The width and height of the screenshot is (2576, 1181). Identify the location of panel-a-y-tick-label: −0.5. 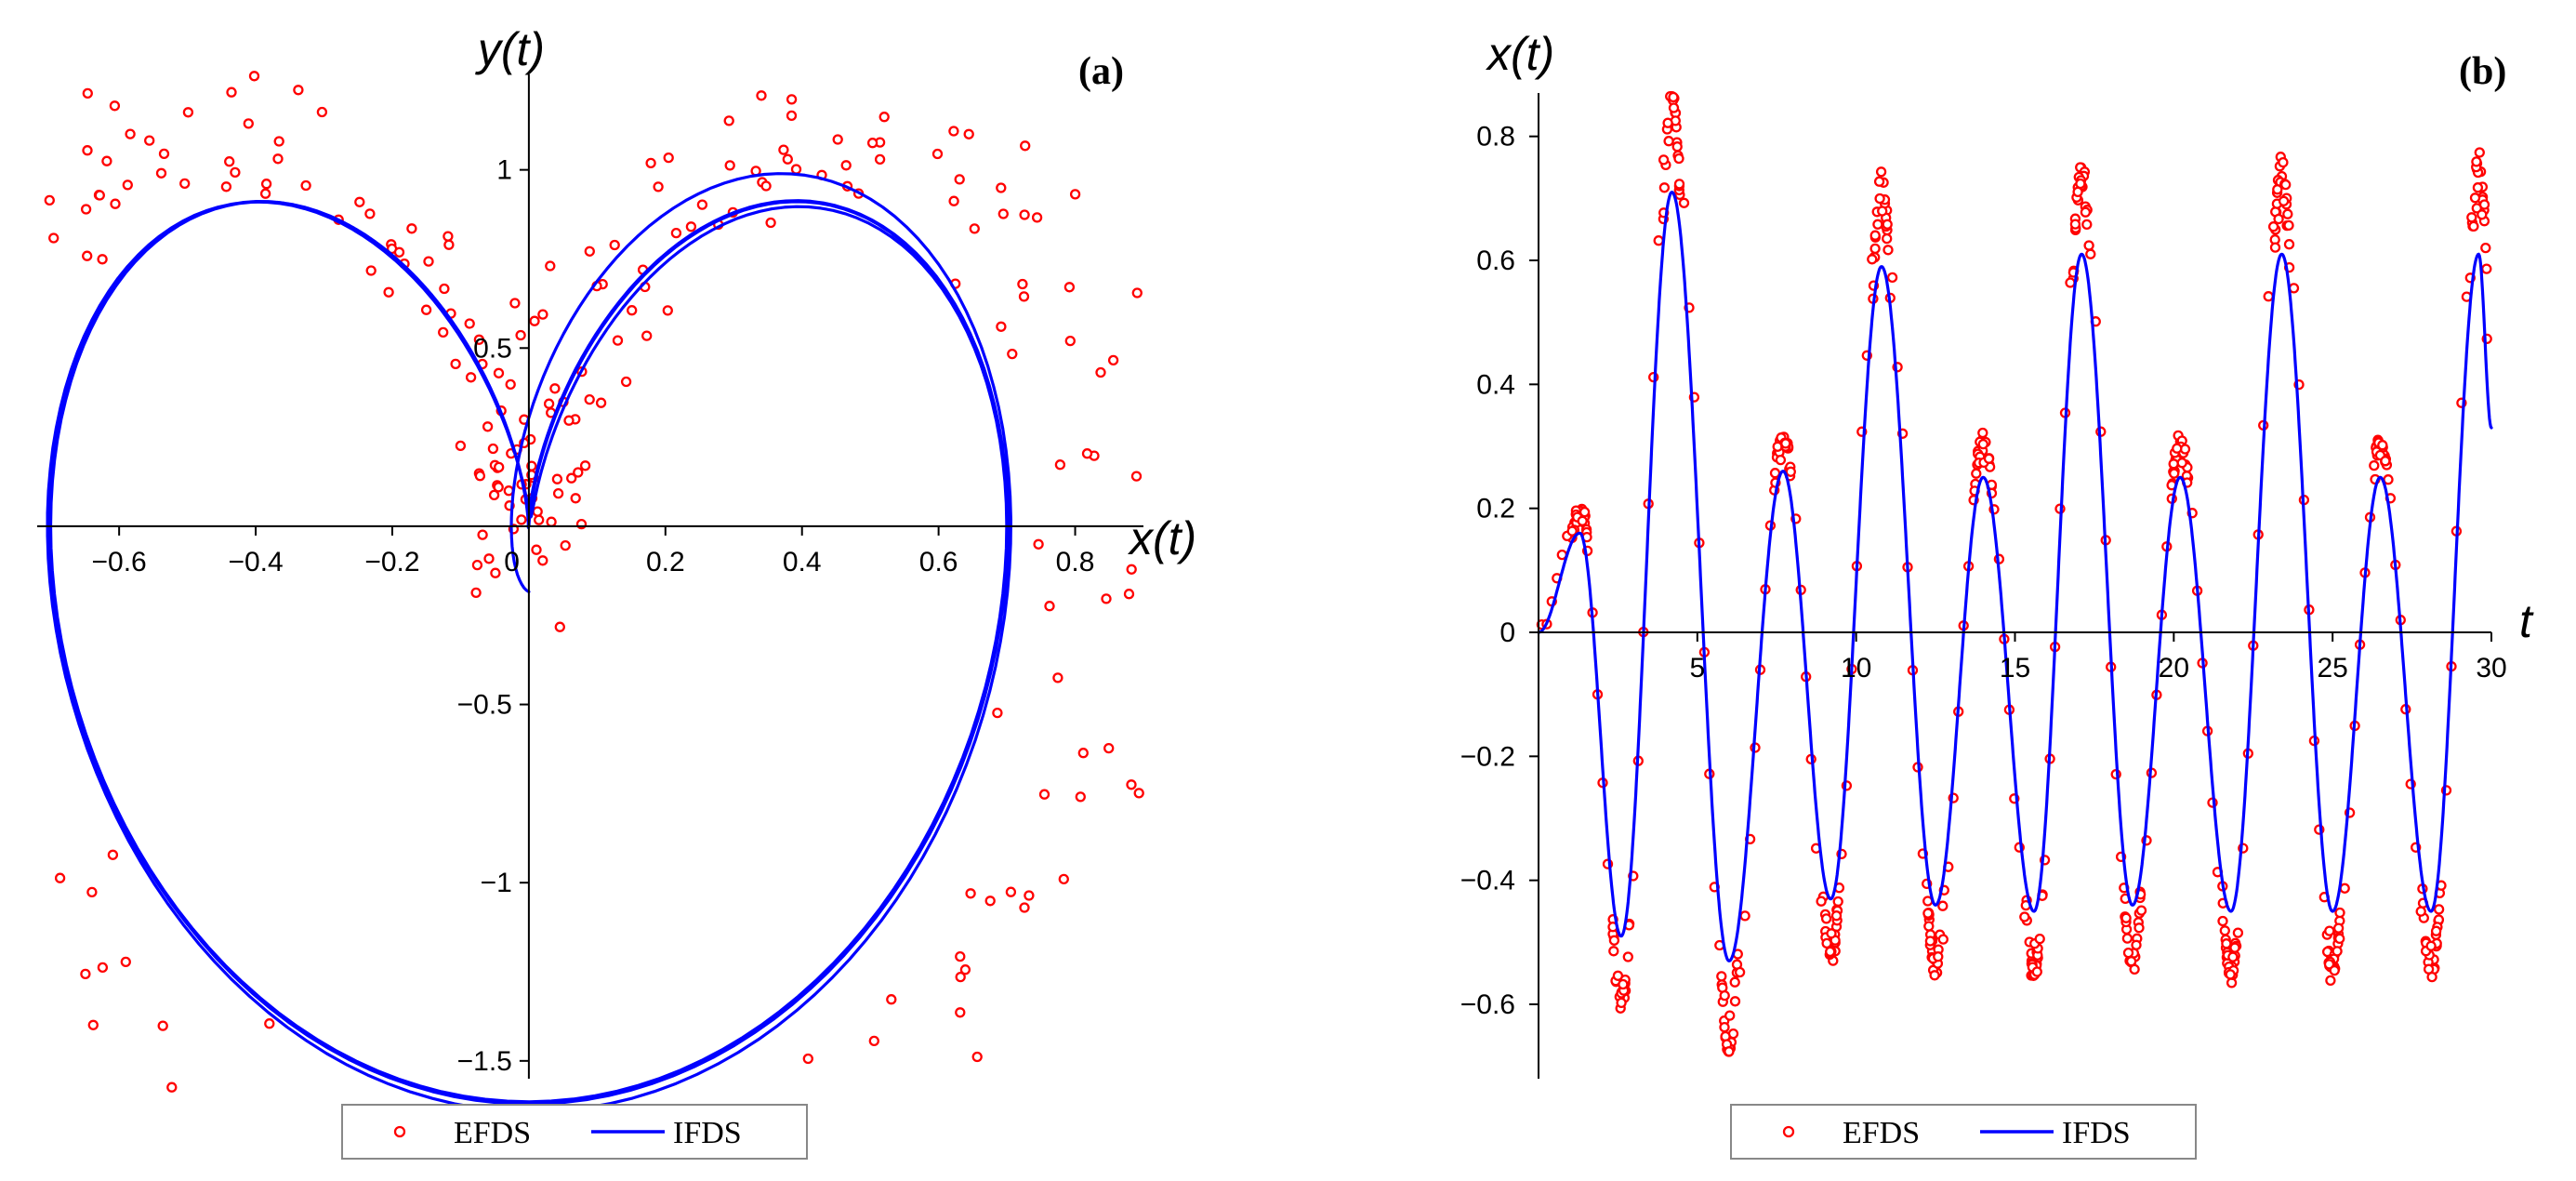
(484, 705).